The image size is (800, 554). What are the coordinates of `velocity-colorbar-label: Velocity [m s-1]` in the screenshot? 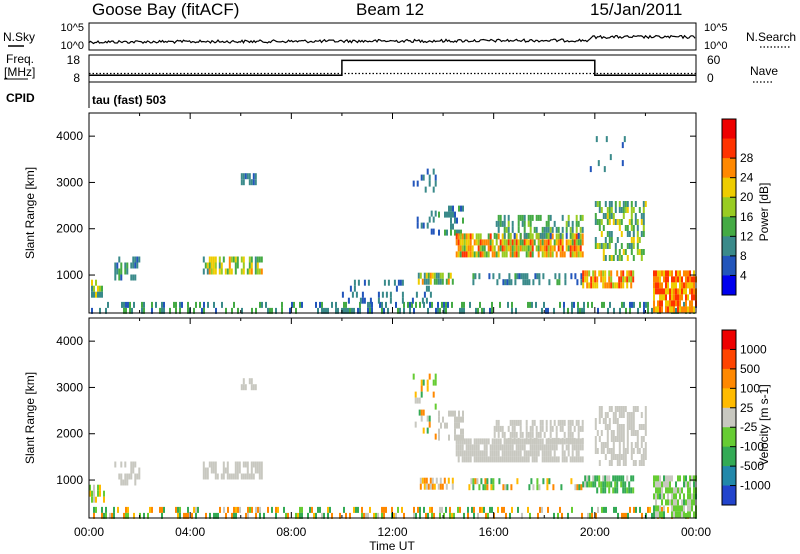 It's located at (764, 424).